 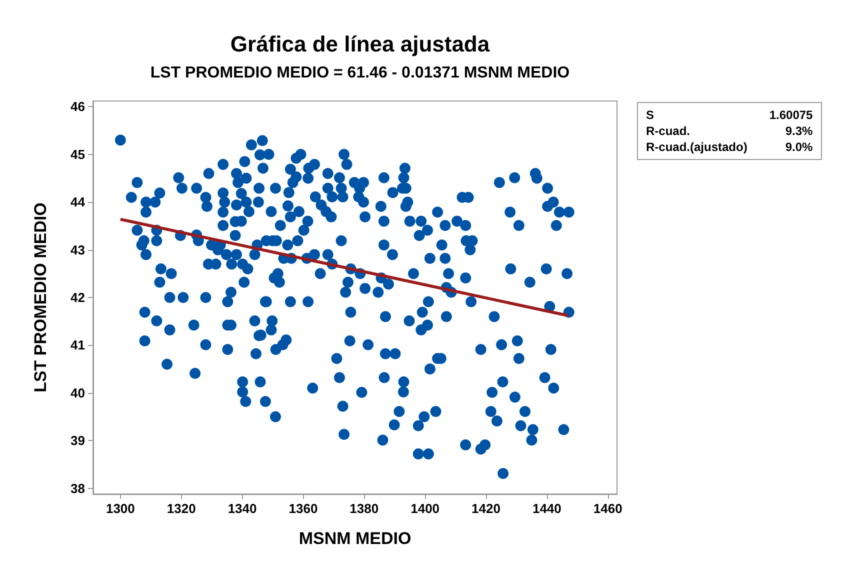 What do you see at coordinates (40, 297) in the screenshot?
I see `y-axis-title: LST PROMEDIO MEDIO` at bounding box center [40, 297].